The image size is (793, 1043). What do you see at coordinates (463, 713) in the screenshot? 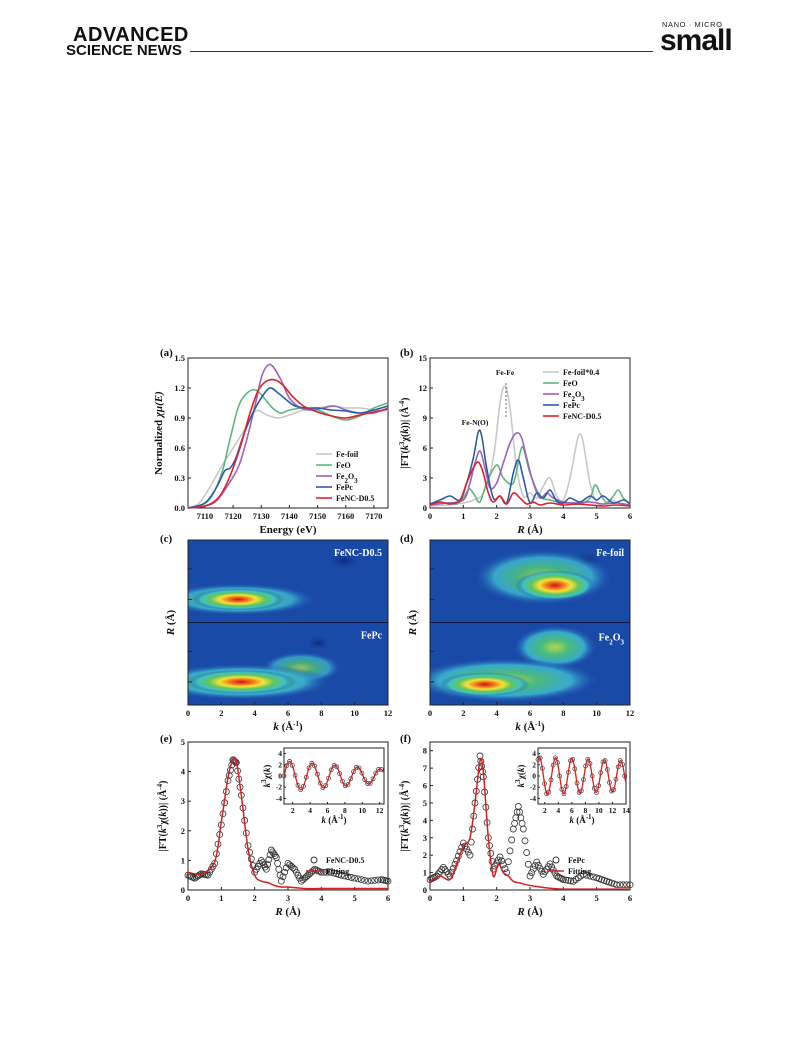
I see `x-tick-label: 2` at bounding box center [463, 713].